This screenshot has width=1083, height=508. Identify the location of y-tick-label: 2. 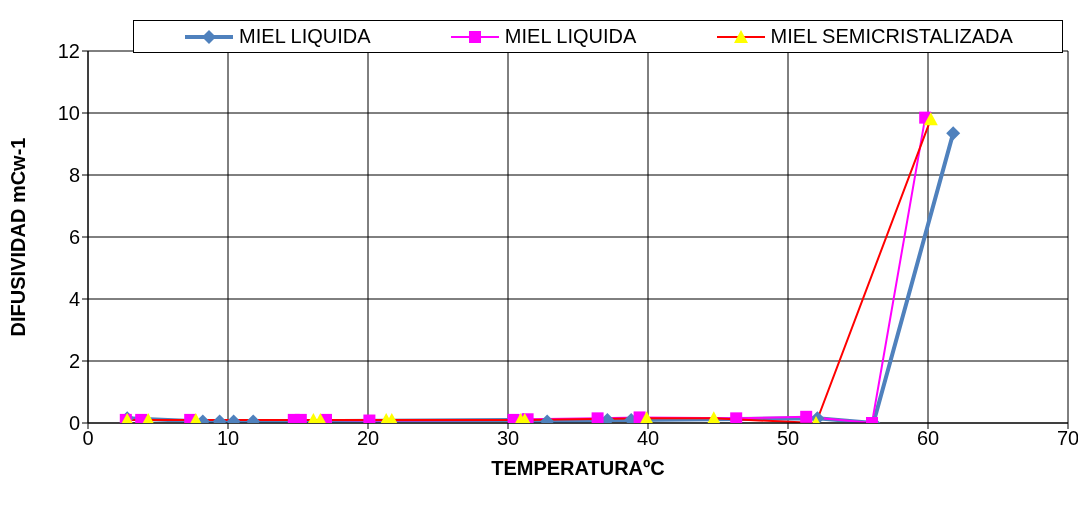
(74, 361).